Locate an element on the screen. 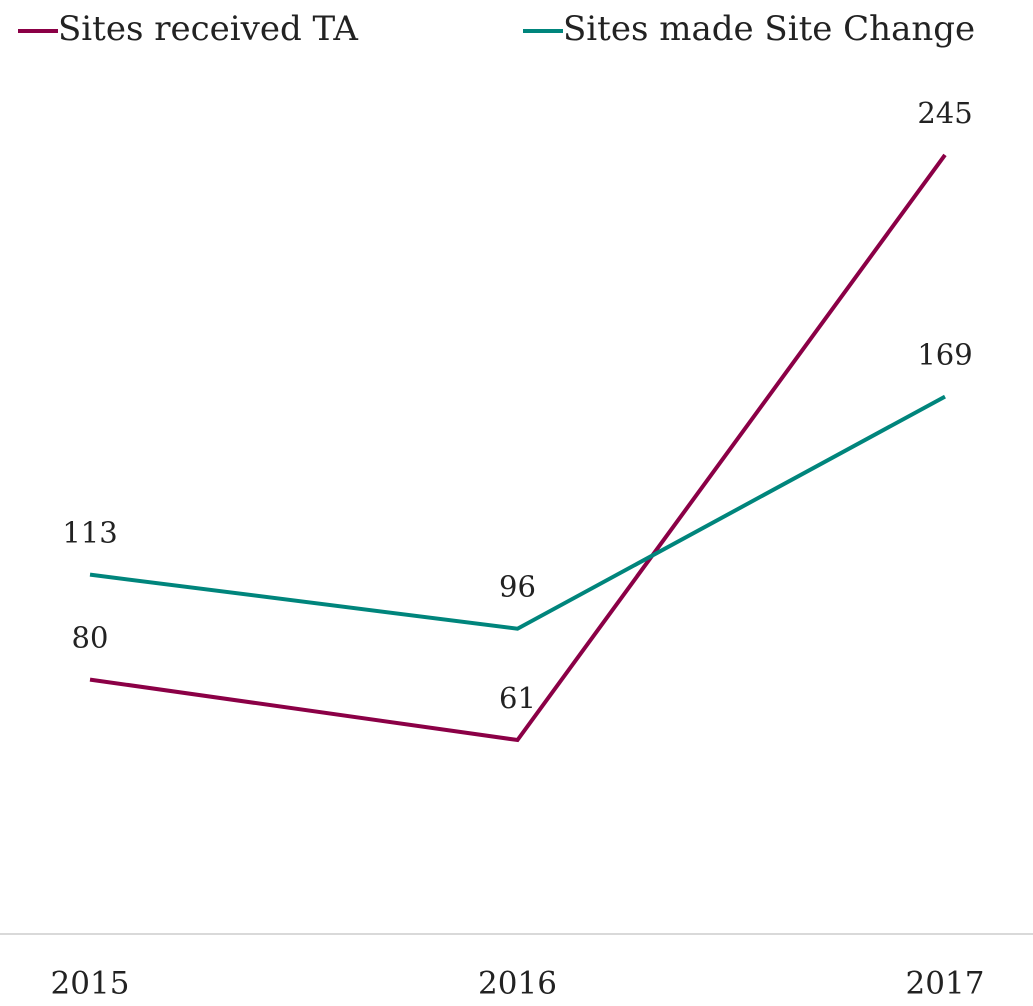 This screenshot has height=1006, width=1033. legend-label: Sites made Site Change is located at coordinates (769, 29).